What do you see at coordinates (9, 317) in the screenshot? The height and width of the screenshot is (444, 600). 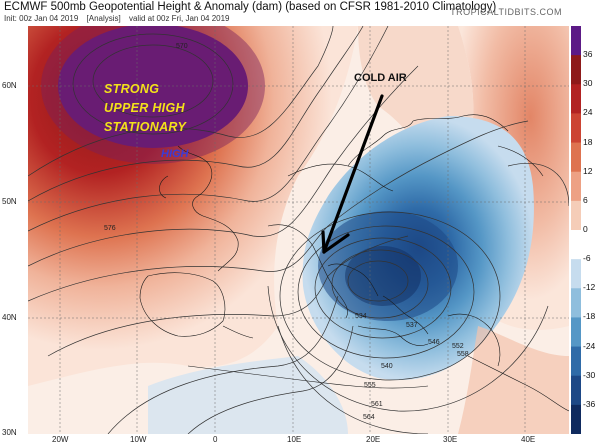 I see `lat-label: 40N` at bounding box center [9, 317].